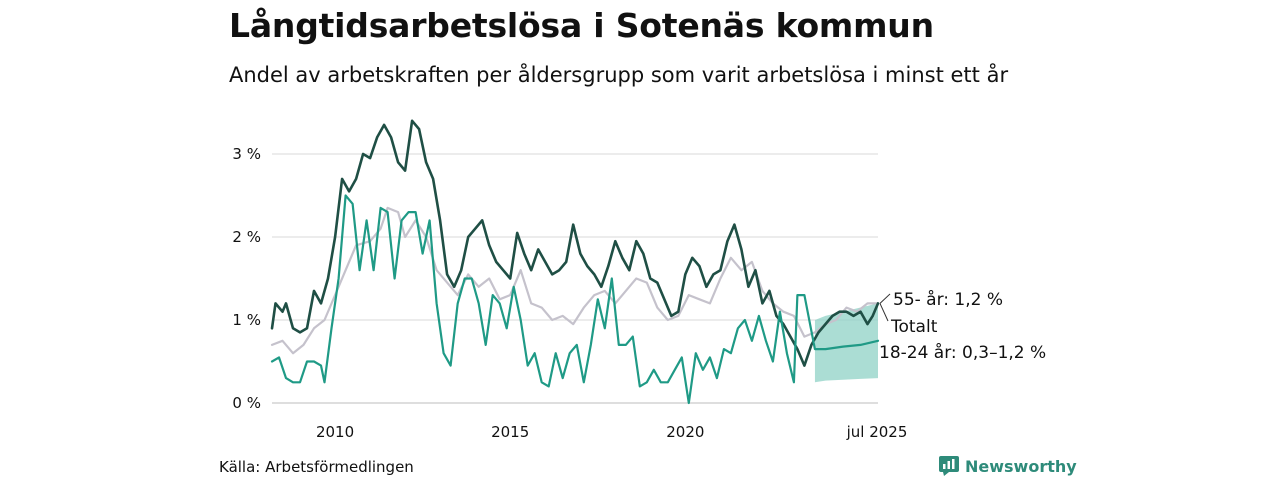 The height and width of the screenshot is (480, 1280). I want to click on end-label-age-18-24: 18-24 år: 0,3–1,2 %, so click(962, 352).